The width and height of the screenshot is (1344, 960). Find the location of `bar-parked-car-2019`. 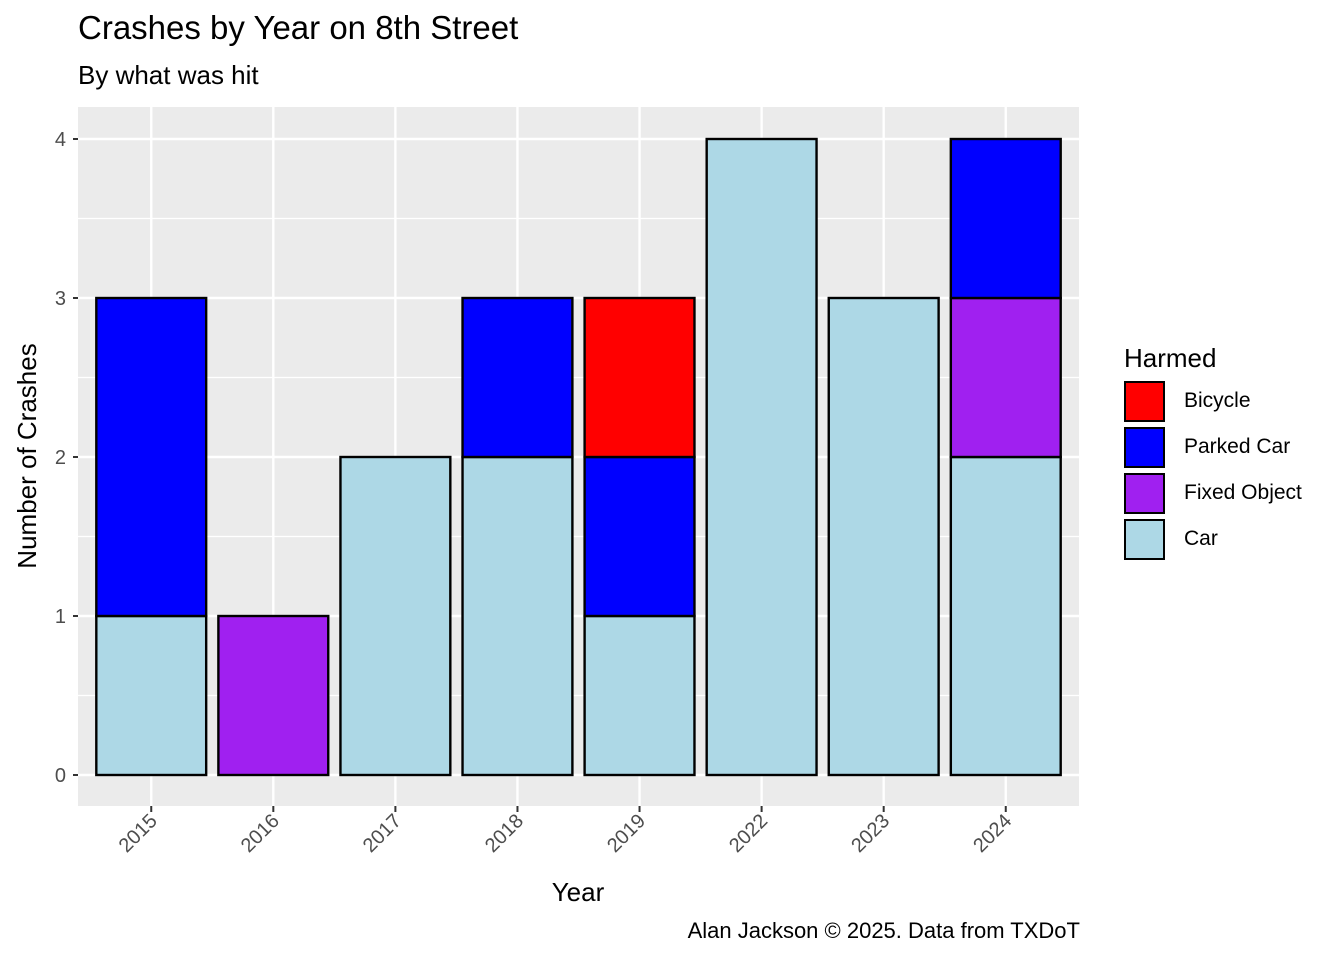

bar-parked-car-2019 is located at coordinates (639, 536).